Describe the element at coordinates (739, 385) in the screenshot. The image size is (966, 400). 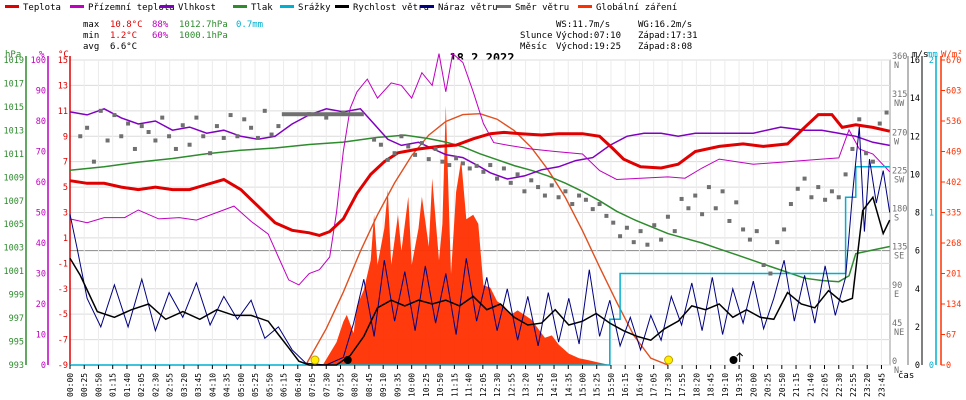
I see `x-tick-label: 19:35` at that location.